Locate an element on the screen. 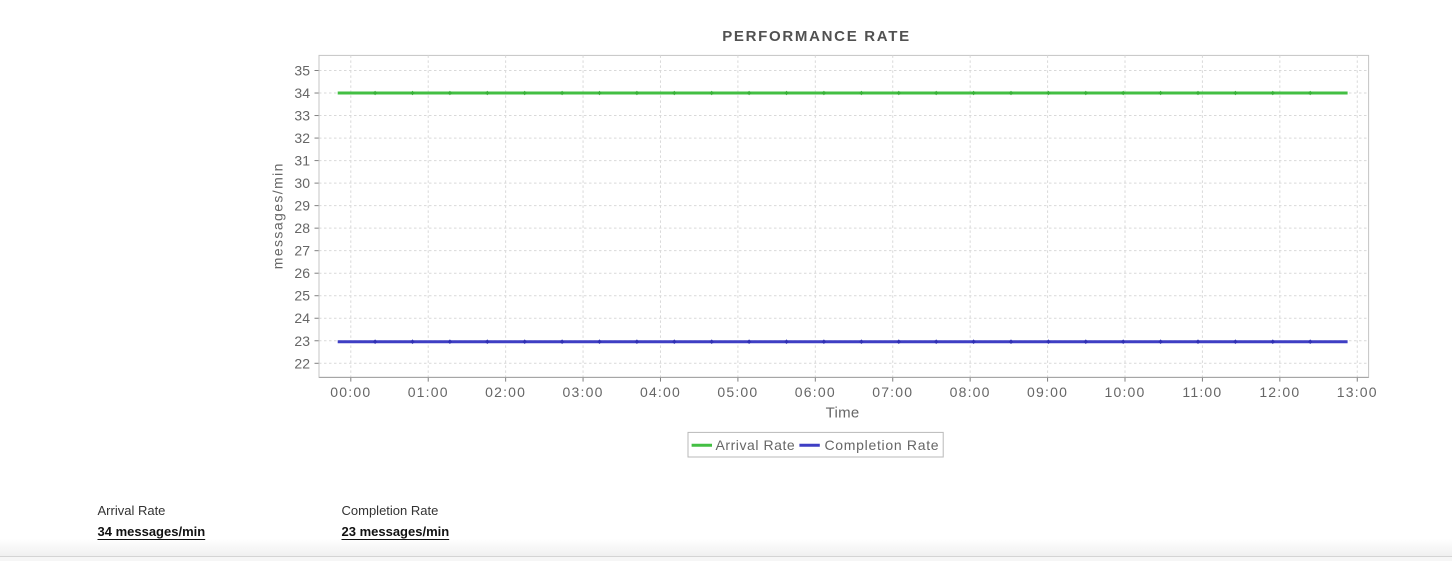 This screenshot has height=561, width=1452. svg-text: 35 is located at coordinates (302, 71).